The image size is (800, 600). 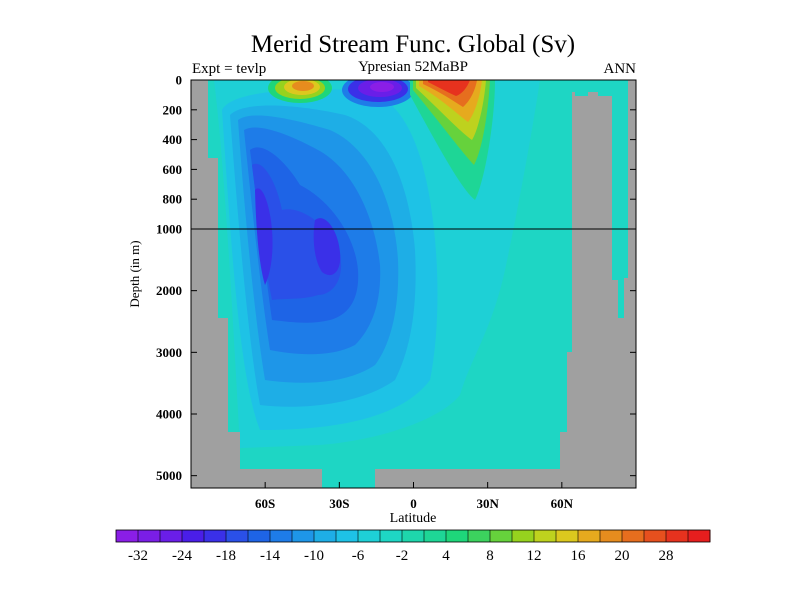 I want to click on colorbar-label: -32, so click(x=138, y=556).